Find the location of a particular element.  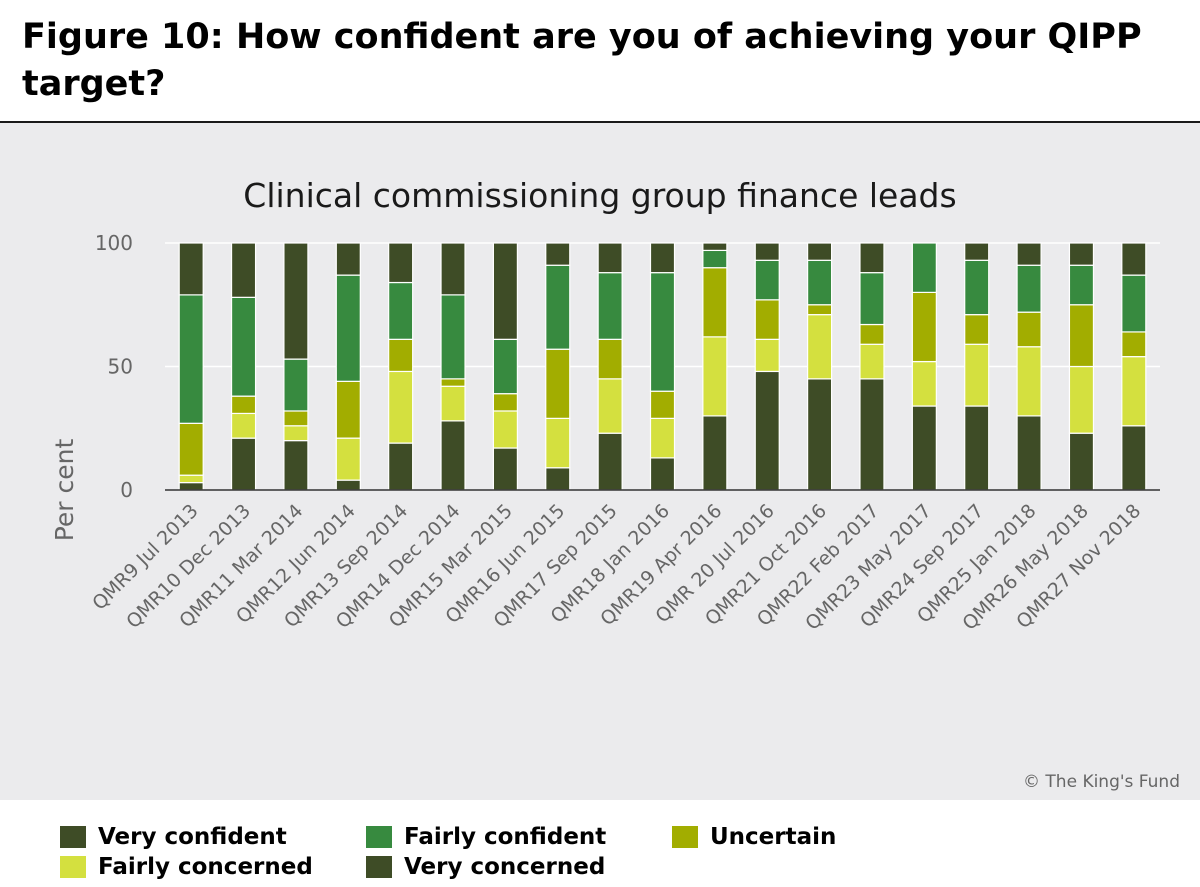

legend-item: Fairly concerned is located at coordinates (186, 867).